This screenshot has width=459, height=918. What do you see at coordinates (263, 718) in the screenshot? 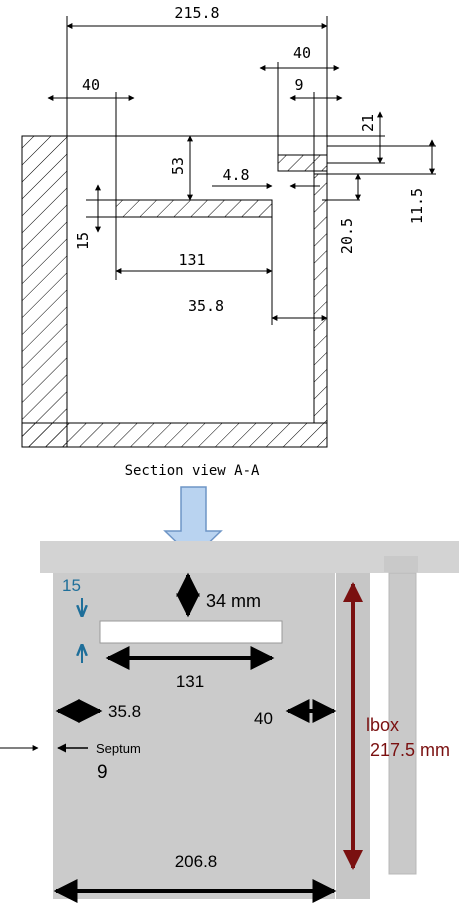
I see `label-40: 40` at bounding box center [263, 718].